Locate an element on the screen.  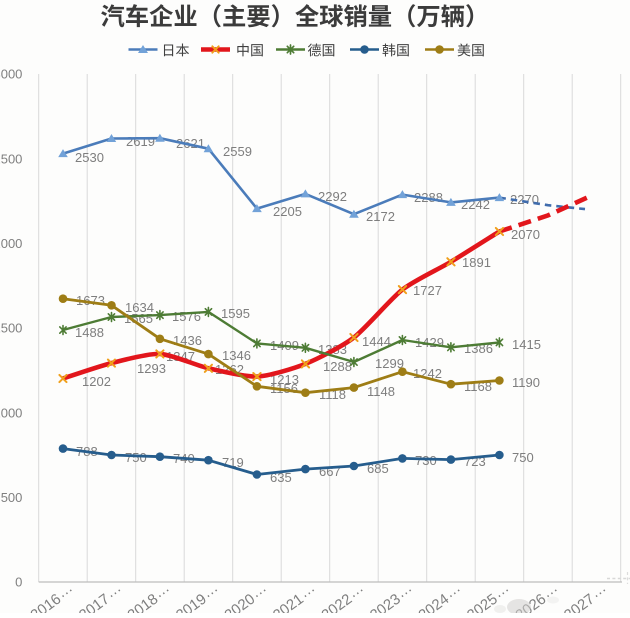
svg-text: 2205 is located at coordinates (287, 211).